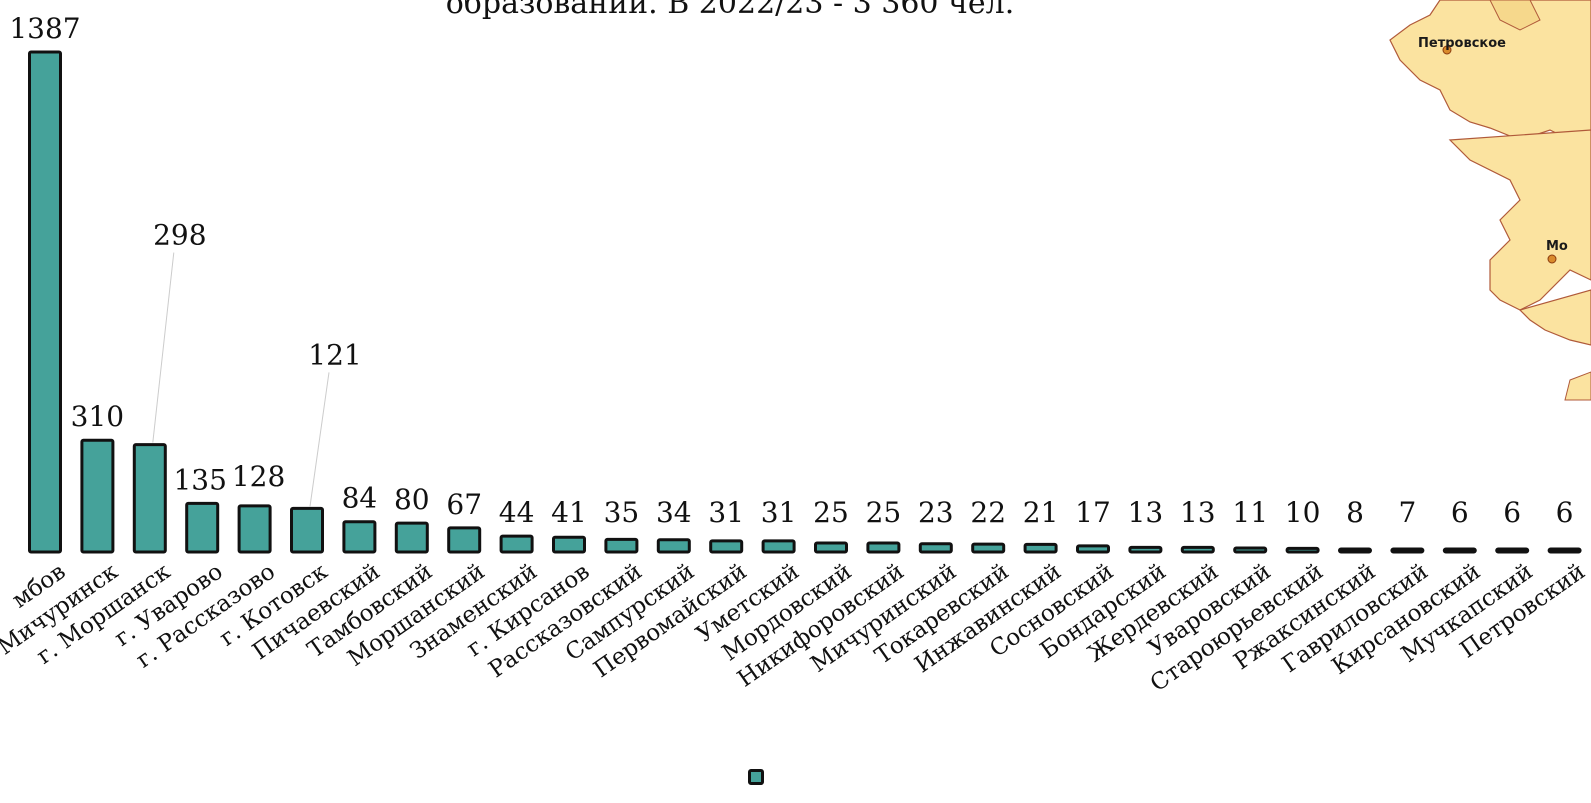 The image size is (1591, 803). Describe the element at coordinates (334, 354) in the screenshot. I see `value-label-6: 121` at that location.